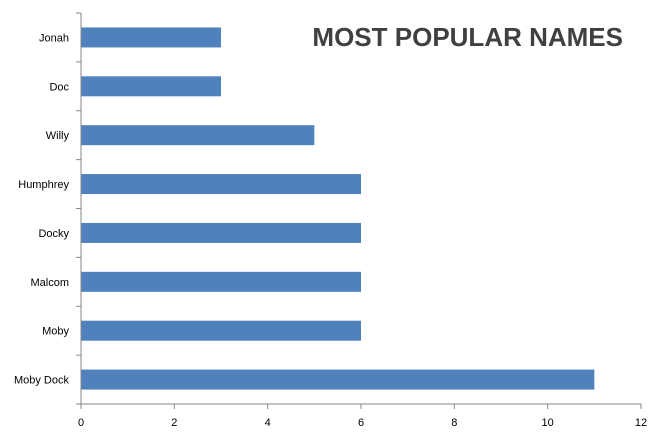  Describe the element at coordinates (58, 136) in the screenshot. I see `category-label-willy: Willy` at that location.